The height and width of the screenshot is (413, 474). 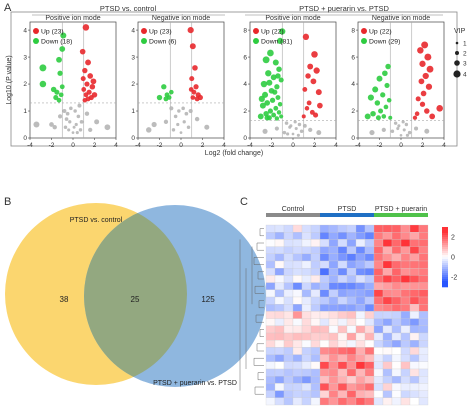 I want to click on volcano-x-tick-label: 2, so click(x=423, y=145).